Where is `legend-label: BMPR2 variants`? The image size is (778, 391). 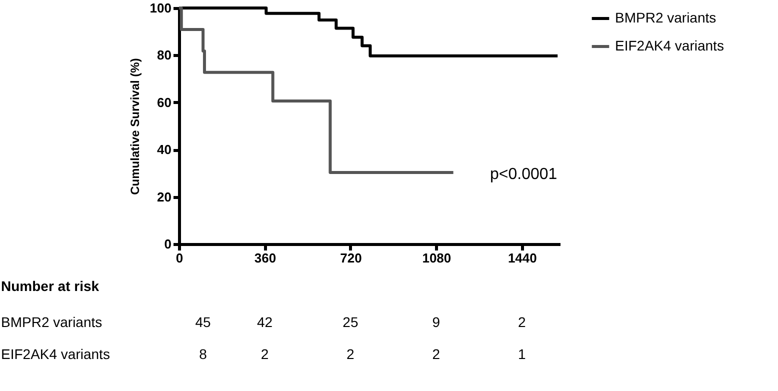 legend-label: BMPR2 variants is located at coordinates (665, 18).